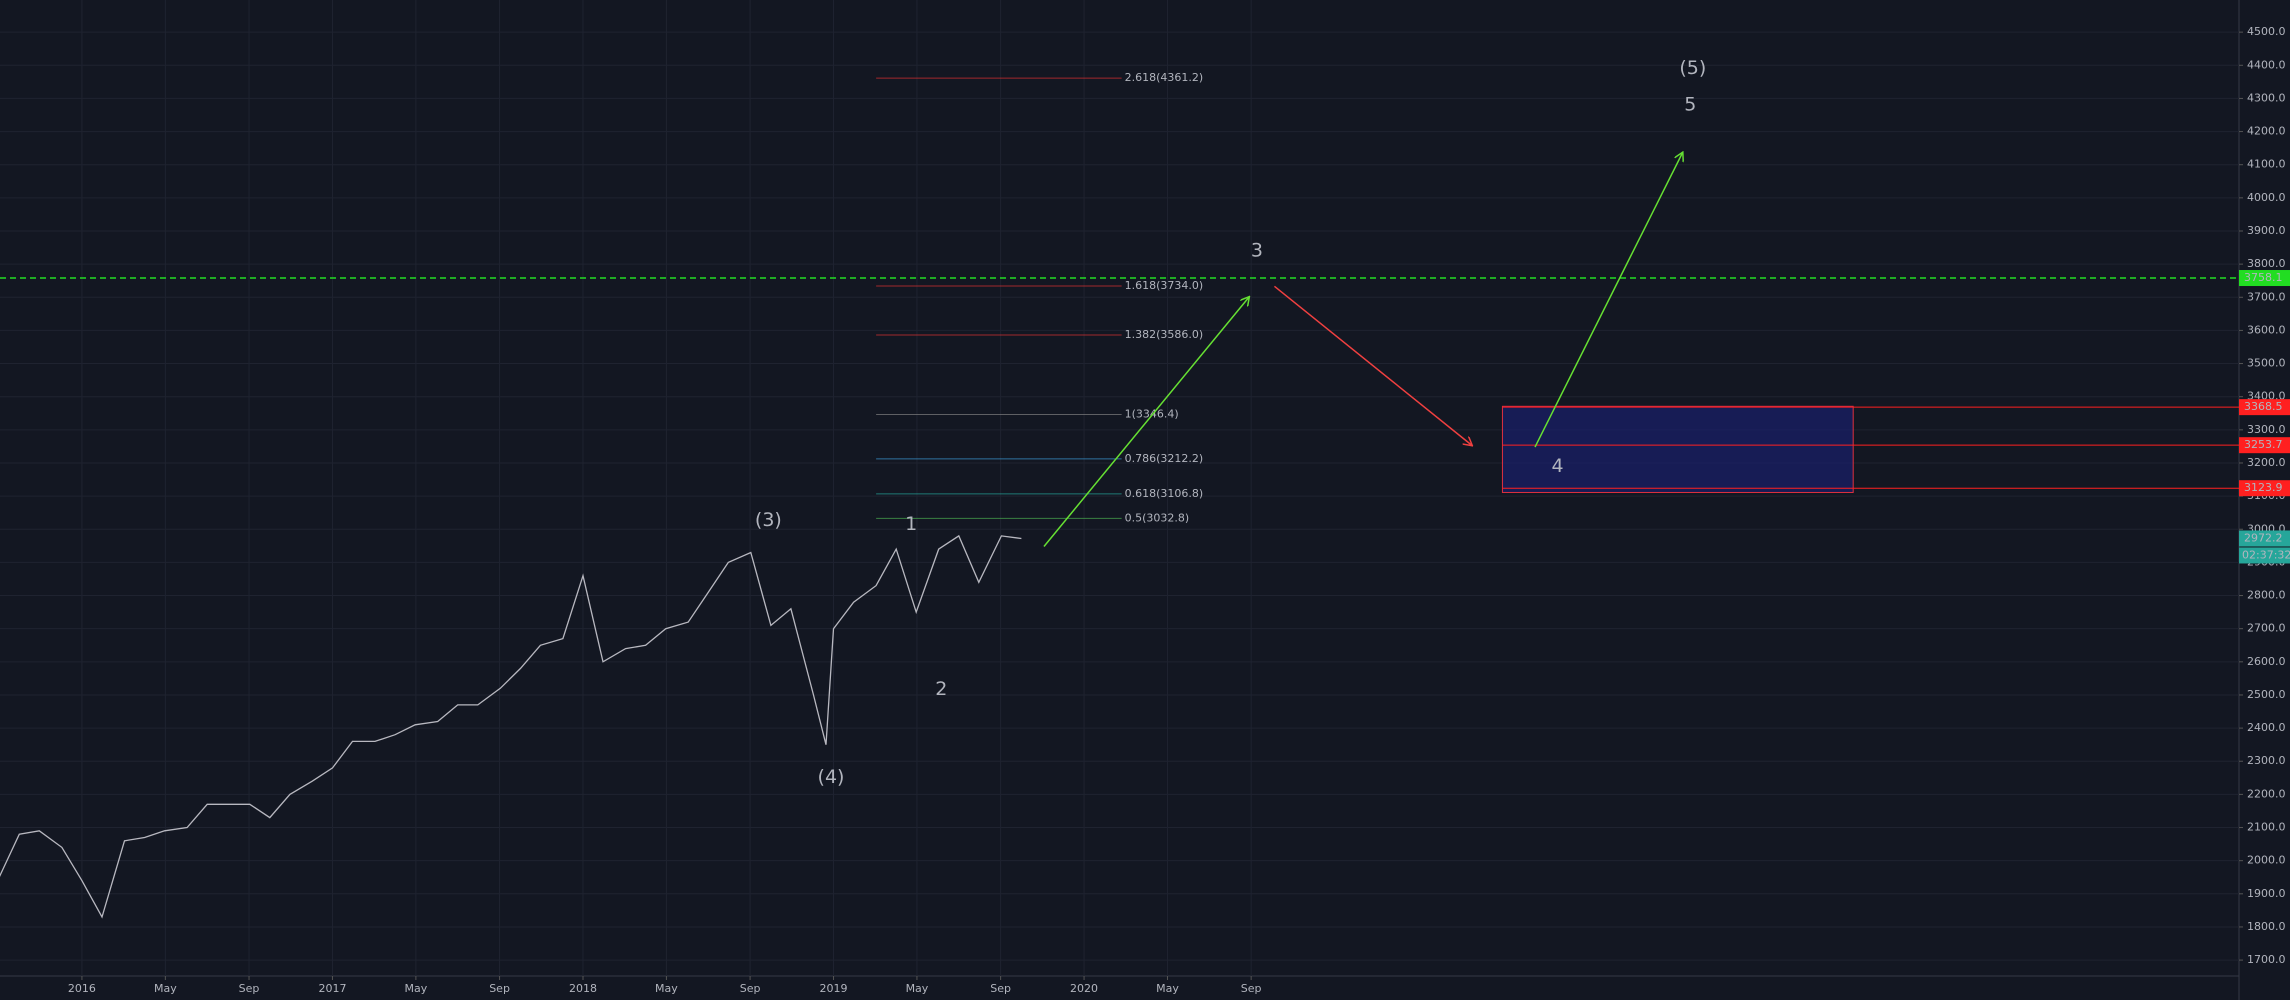 The image size is (2290, 1000). Describe the element at coordinates (2266, 893) in the screenshot. I see `y-tick-label: 1900.0` at that location.